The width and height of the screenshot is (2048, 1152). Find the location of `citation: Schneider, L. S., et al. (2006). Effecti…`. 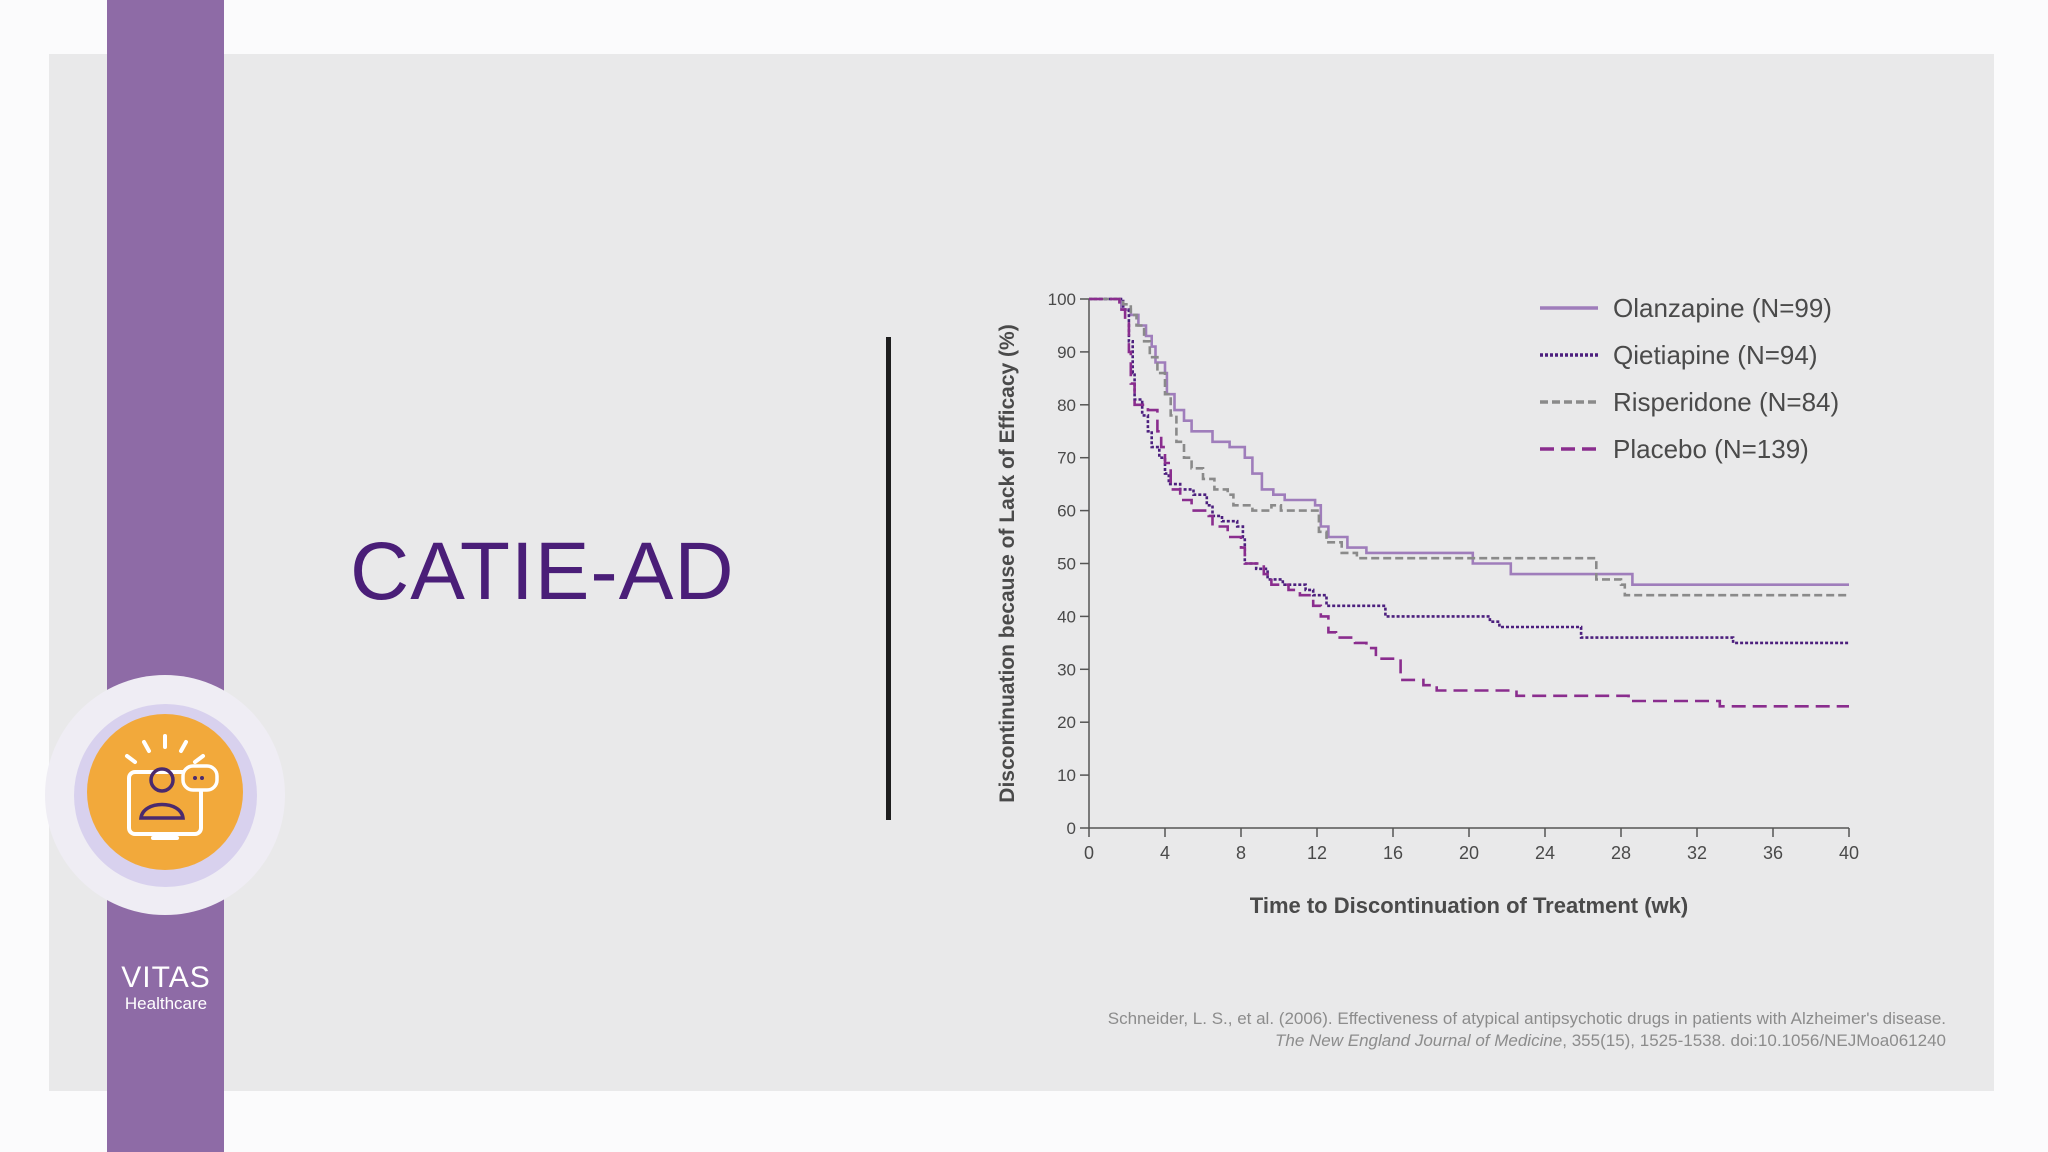

citation: Schneider, L. S., et al. (2006). Effecti… is located at coordinates (1527, 1030).